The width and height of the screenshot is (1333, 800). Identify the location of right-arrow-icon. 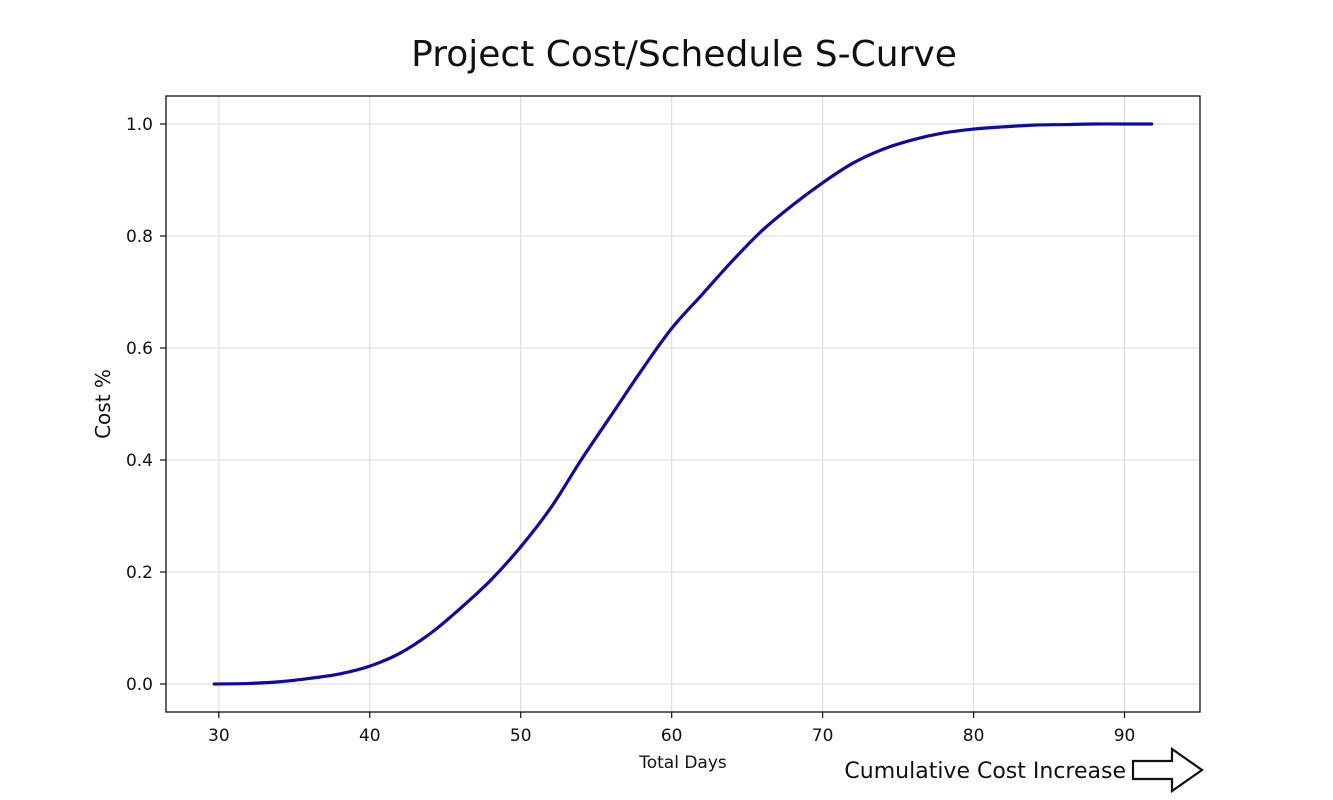
(1167, 770).